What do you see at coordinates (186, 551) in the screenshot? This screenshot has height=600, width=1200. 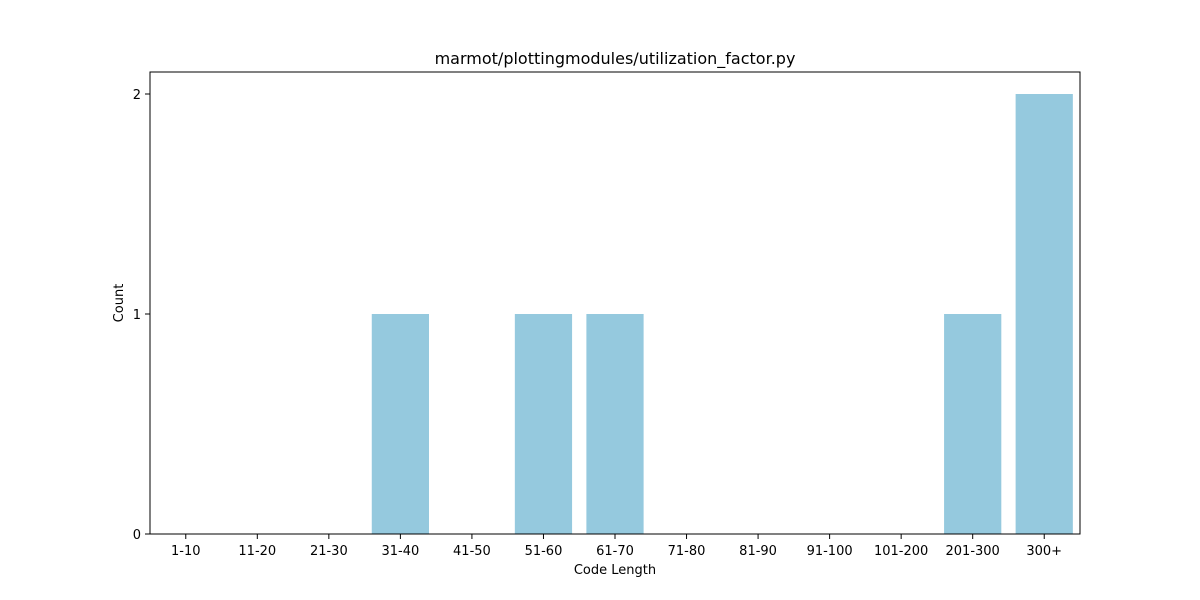 I see `x-tick-label: 1-10` at bounding box center [186, 551].